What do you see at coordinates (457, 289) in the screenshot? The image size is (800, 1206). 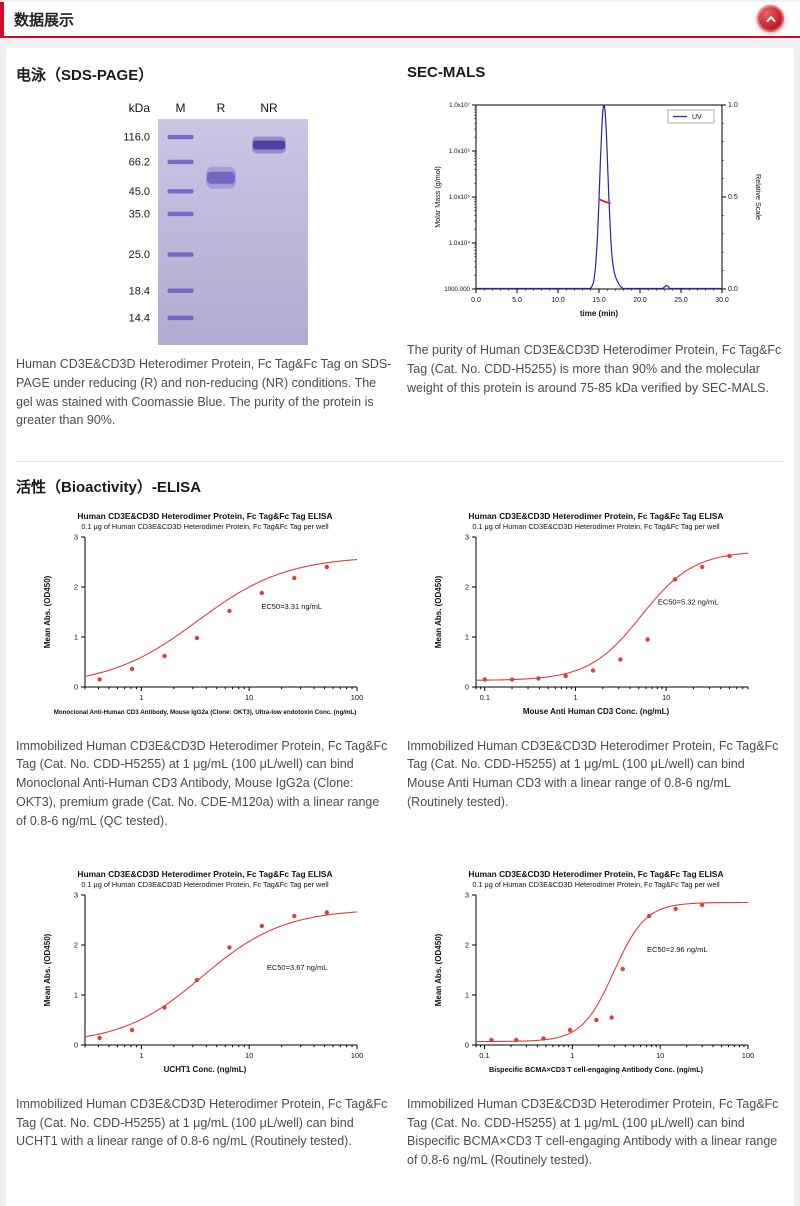 I see `svg-text: 1000.000` at bounding box center [457, 289].